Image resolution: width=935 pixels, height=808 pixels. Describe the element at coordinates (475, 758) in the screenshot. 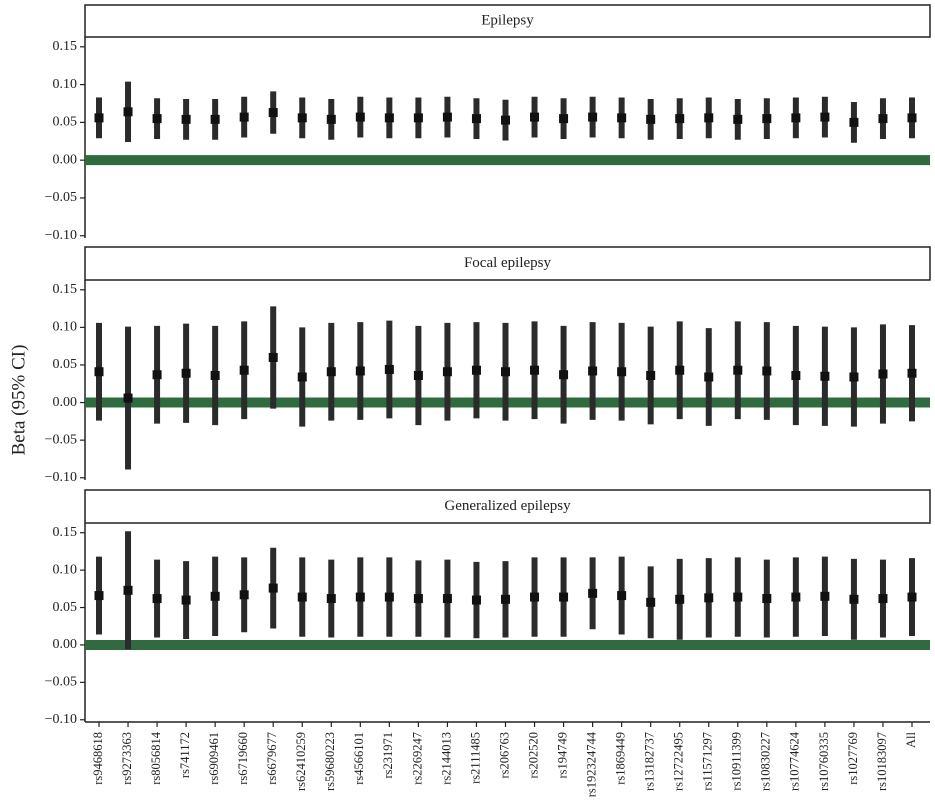

I see `x-tick-label: rs2111485` at that location.